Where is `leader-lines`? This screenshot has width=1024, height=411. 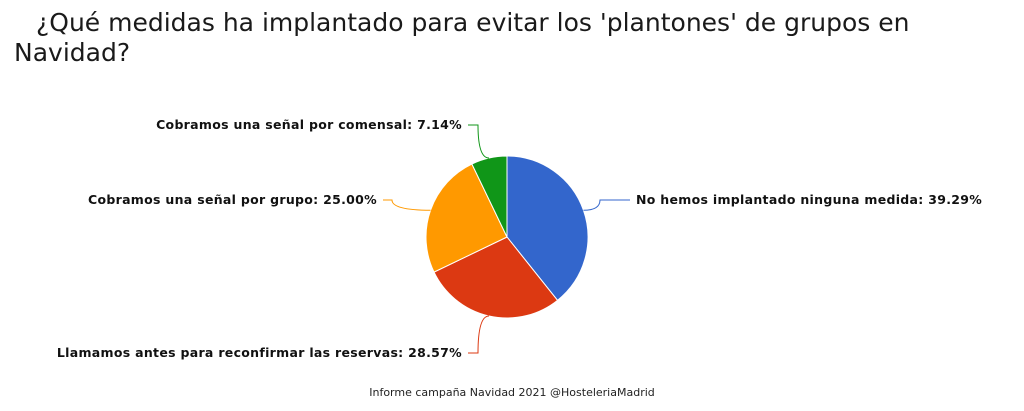
leader-lines is located at coordinates (506, 239).